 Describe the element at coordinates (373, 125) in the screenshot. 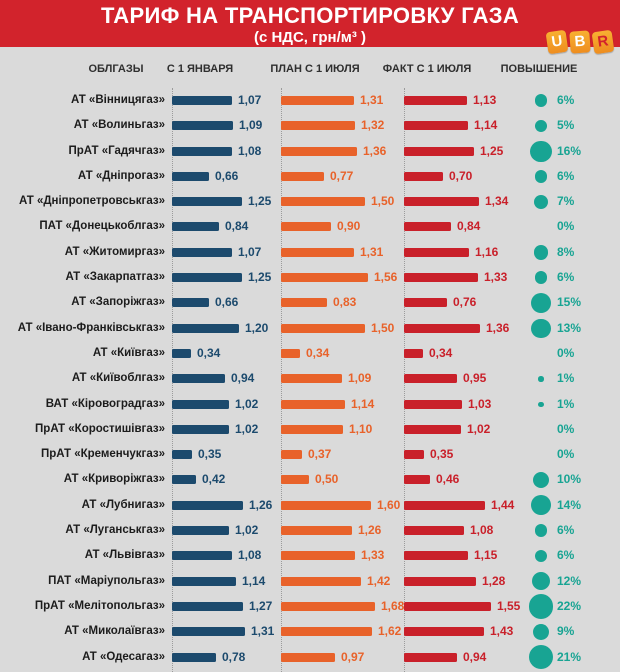

I see `bar-value-plan: 1,32` at that location.